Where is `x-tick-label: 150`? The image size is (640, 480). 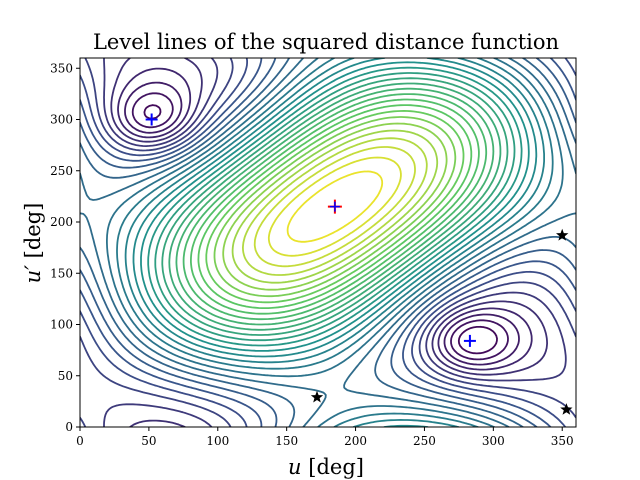 x-tick-label: 150 is located at coordinates (286, 441).